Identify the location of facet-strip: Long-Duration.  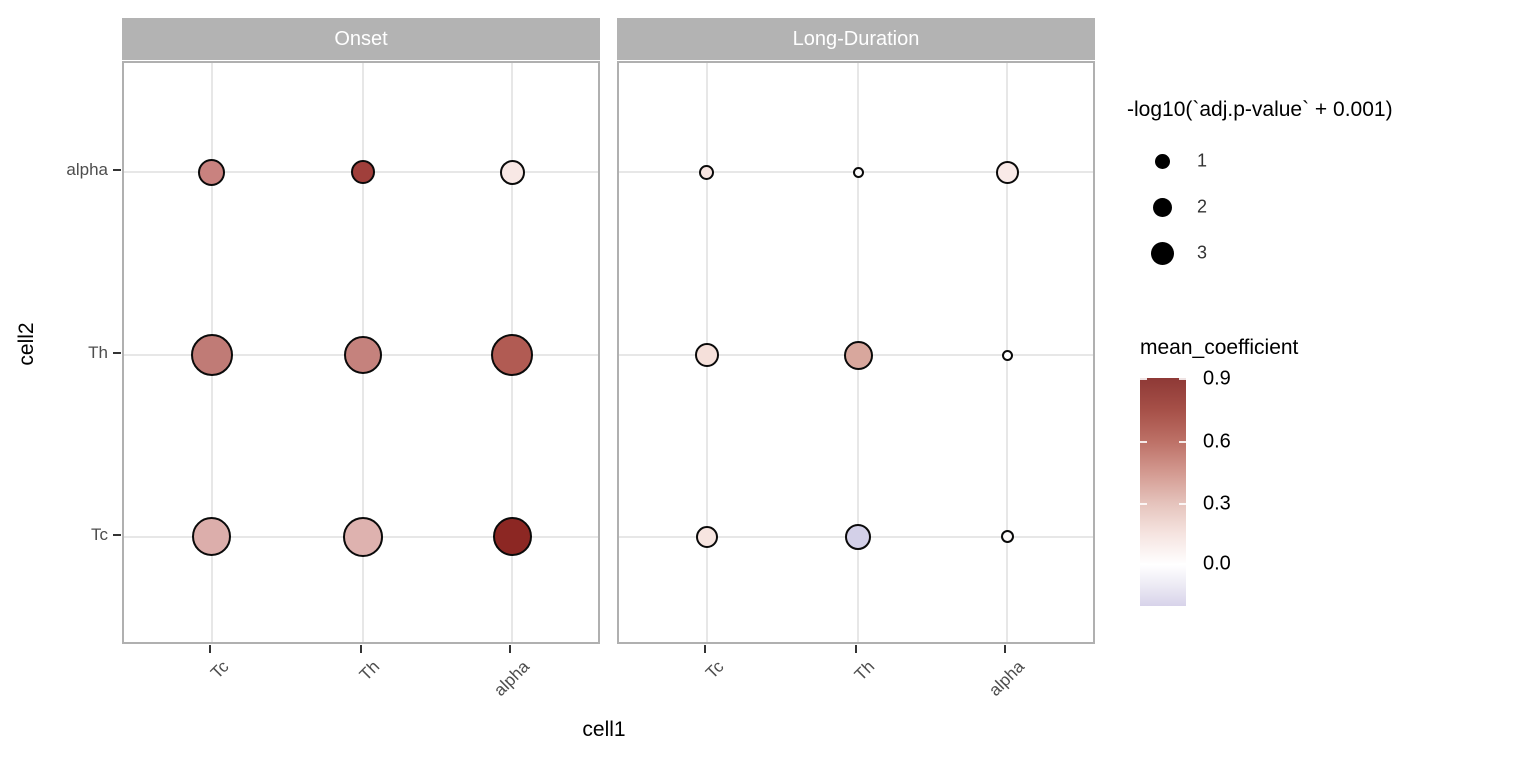
(856, 39).